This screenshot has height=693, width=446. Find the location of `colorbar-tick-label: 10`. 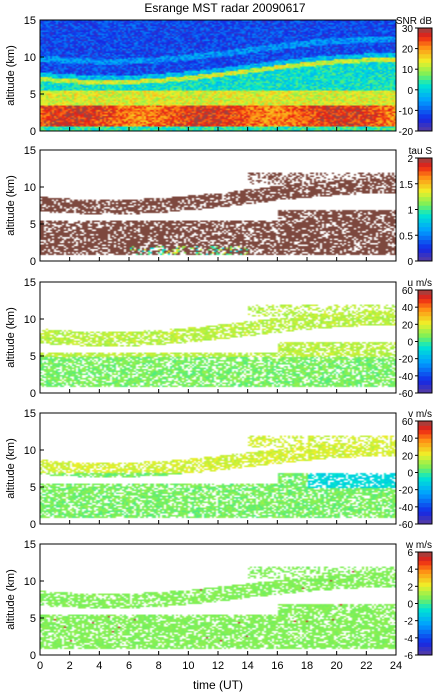

colorbar-tick-label: 10 is located at coordinates (408, 70).